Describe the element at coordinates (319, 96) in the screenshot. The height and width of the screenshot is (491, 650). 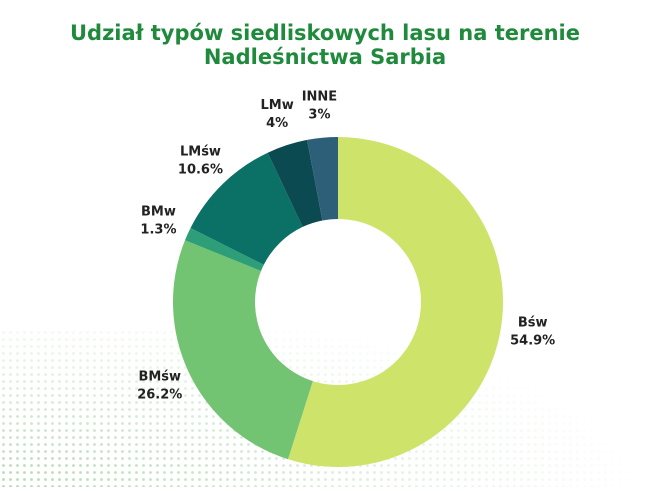
I see `slice-category-label: INNE` at that location.